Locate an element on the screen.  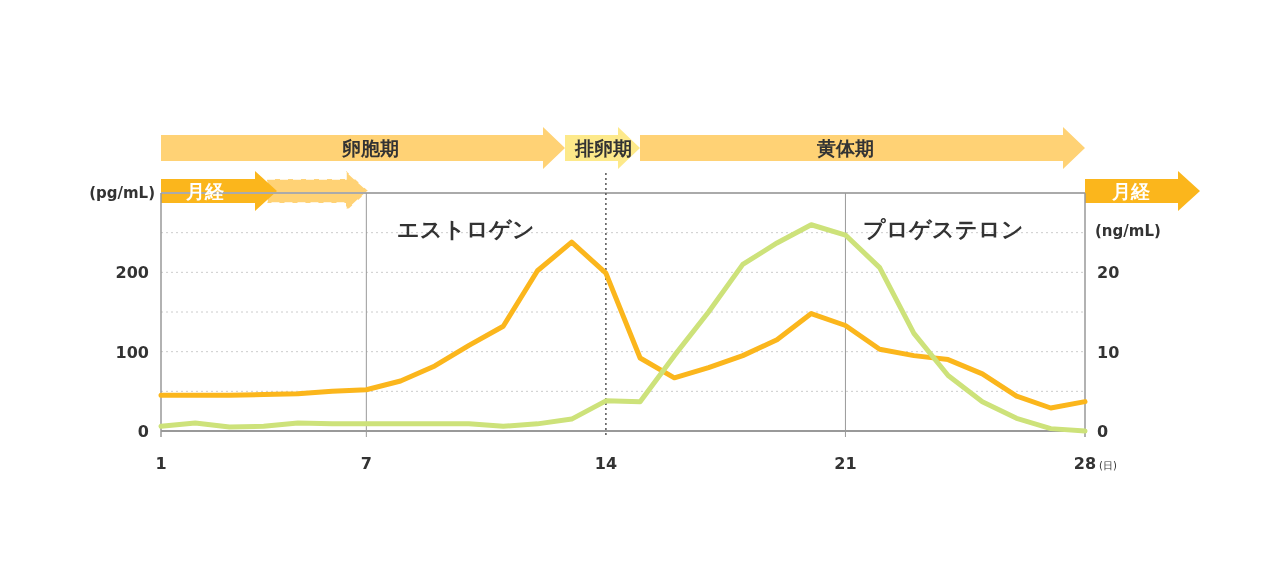
series-label: エストロゲン is located at coordinates (465, 229).